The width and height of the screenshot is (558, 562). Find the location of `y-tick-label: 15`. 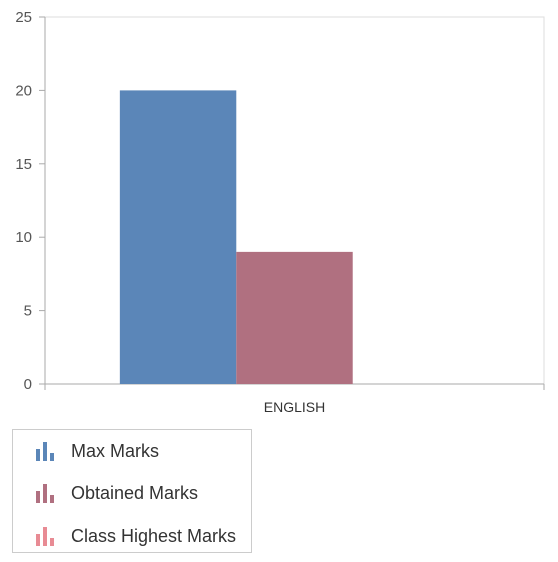

y-tick-label: 15 is located at coordinates (23, 164).